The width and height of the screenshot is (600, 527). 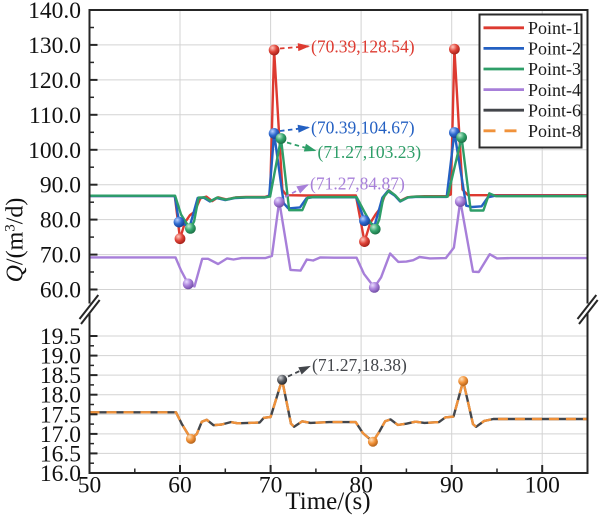 I want to click on svg-text: 80, so click(x=361, y=486).